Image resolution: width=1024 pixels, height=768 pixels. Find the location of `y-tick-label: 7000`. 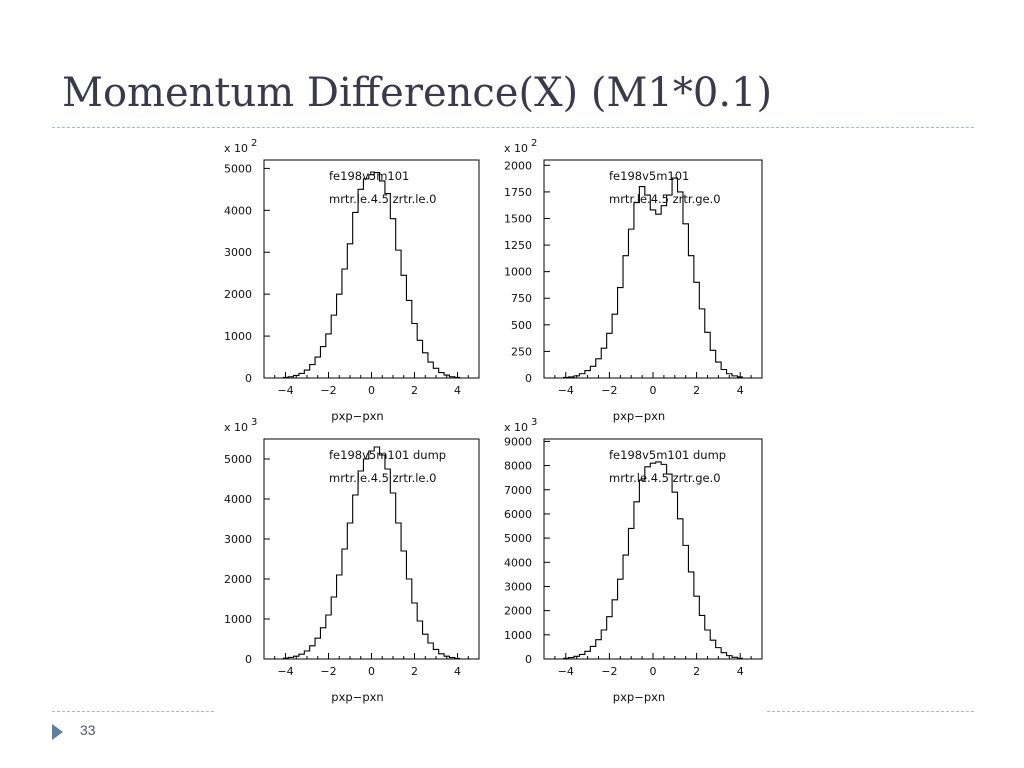

y-tick-label: 7000 is located at coordinates (518, 490).